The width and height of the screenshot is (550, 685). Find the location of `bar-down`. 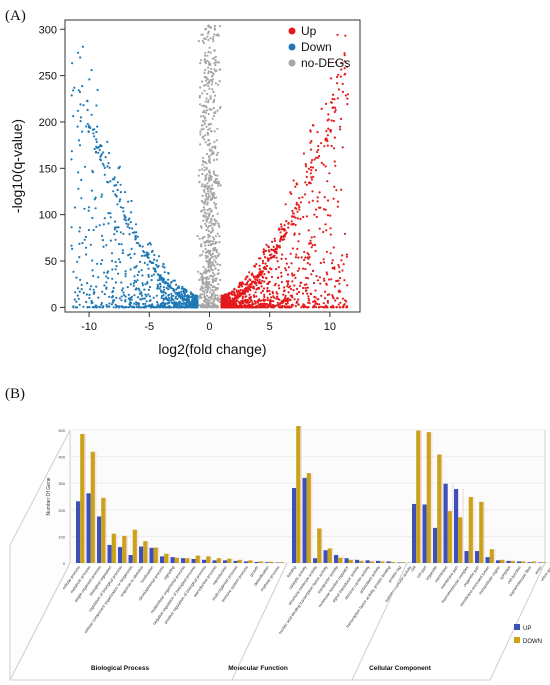

bar-down is located at coordinates (166, 558).